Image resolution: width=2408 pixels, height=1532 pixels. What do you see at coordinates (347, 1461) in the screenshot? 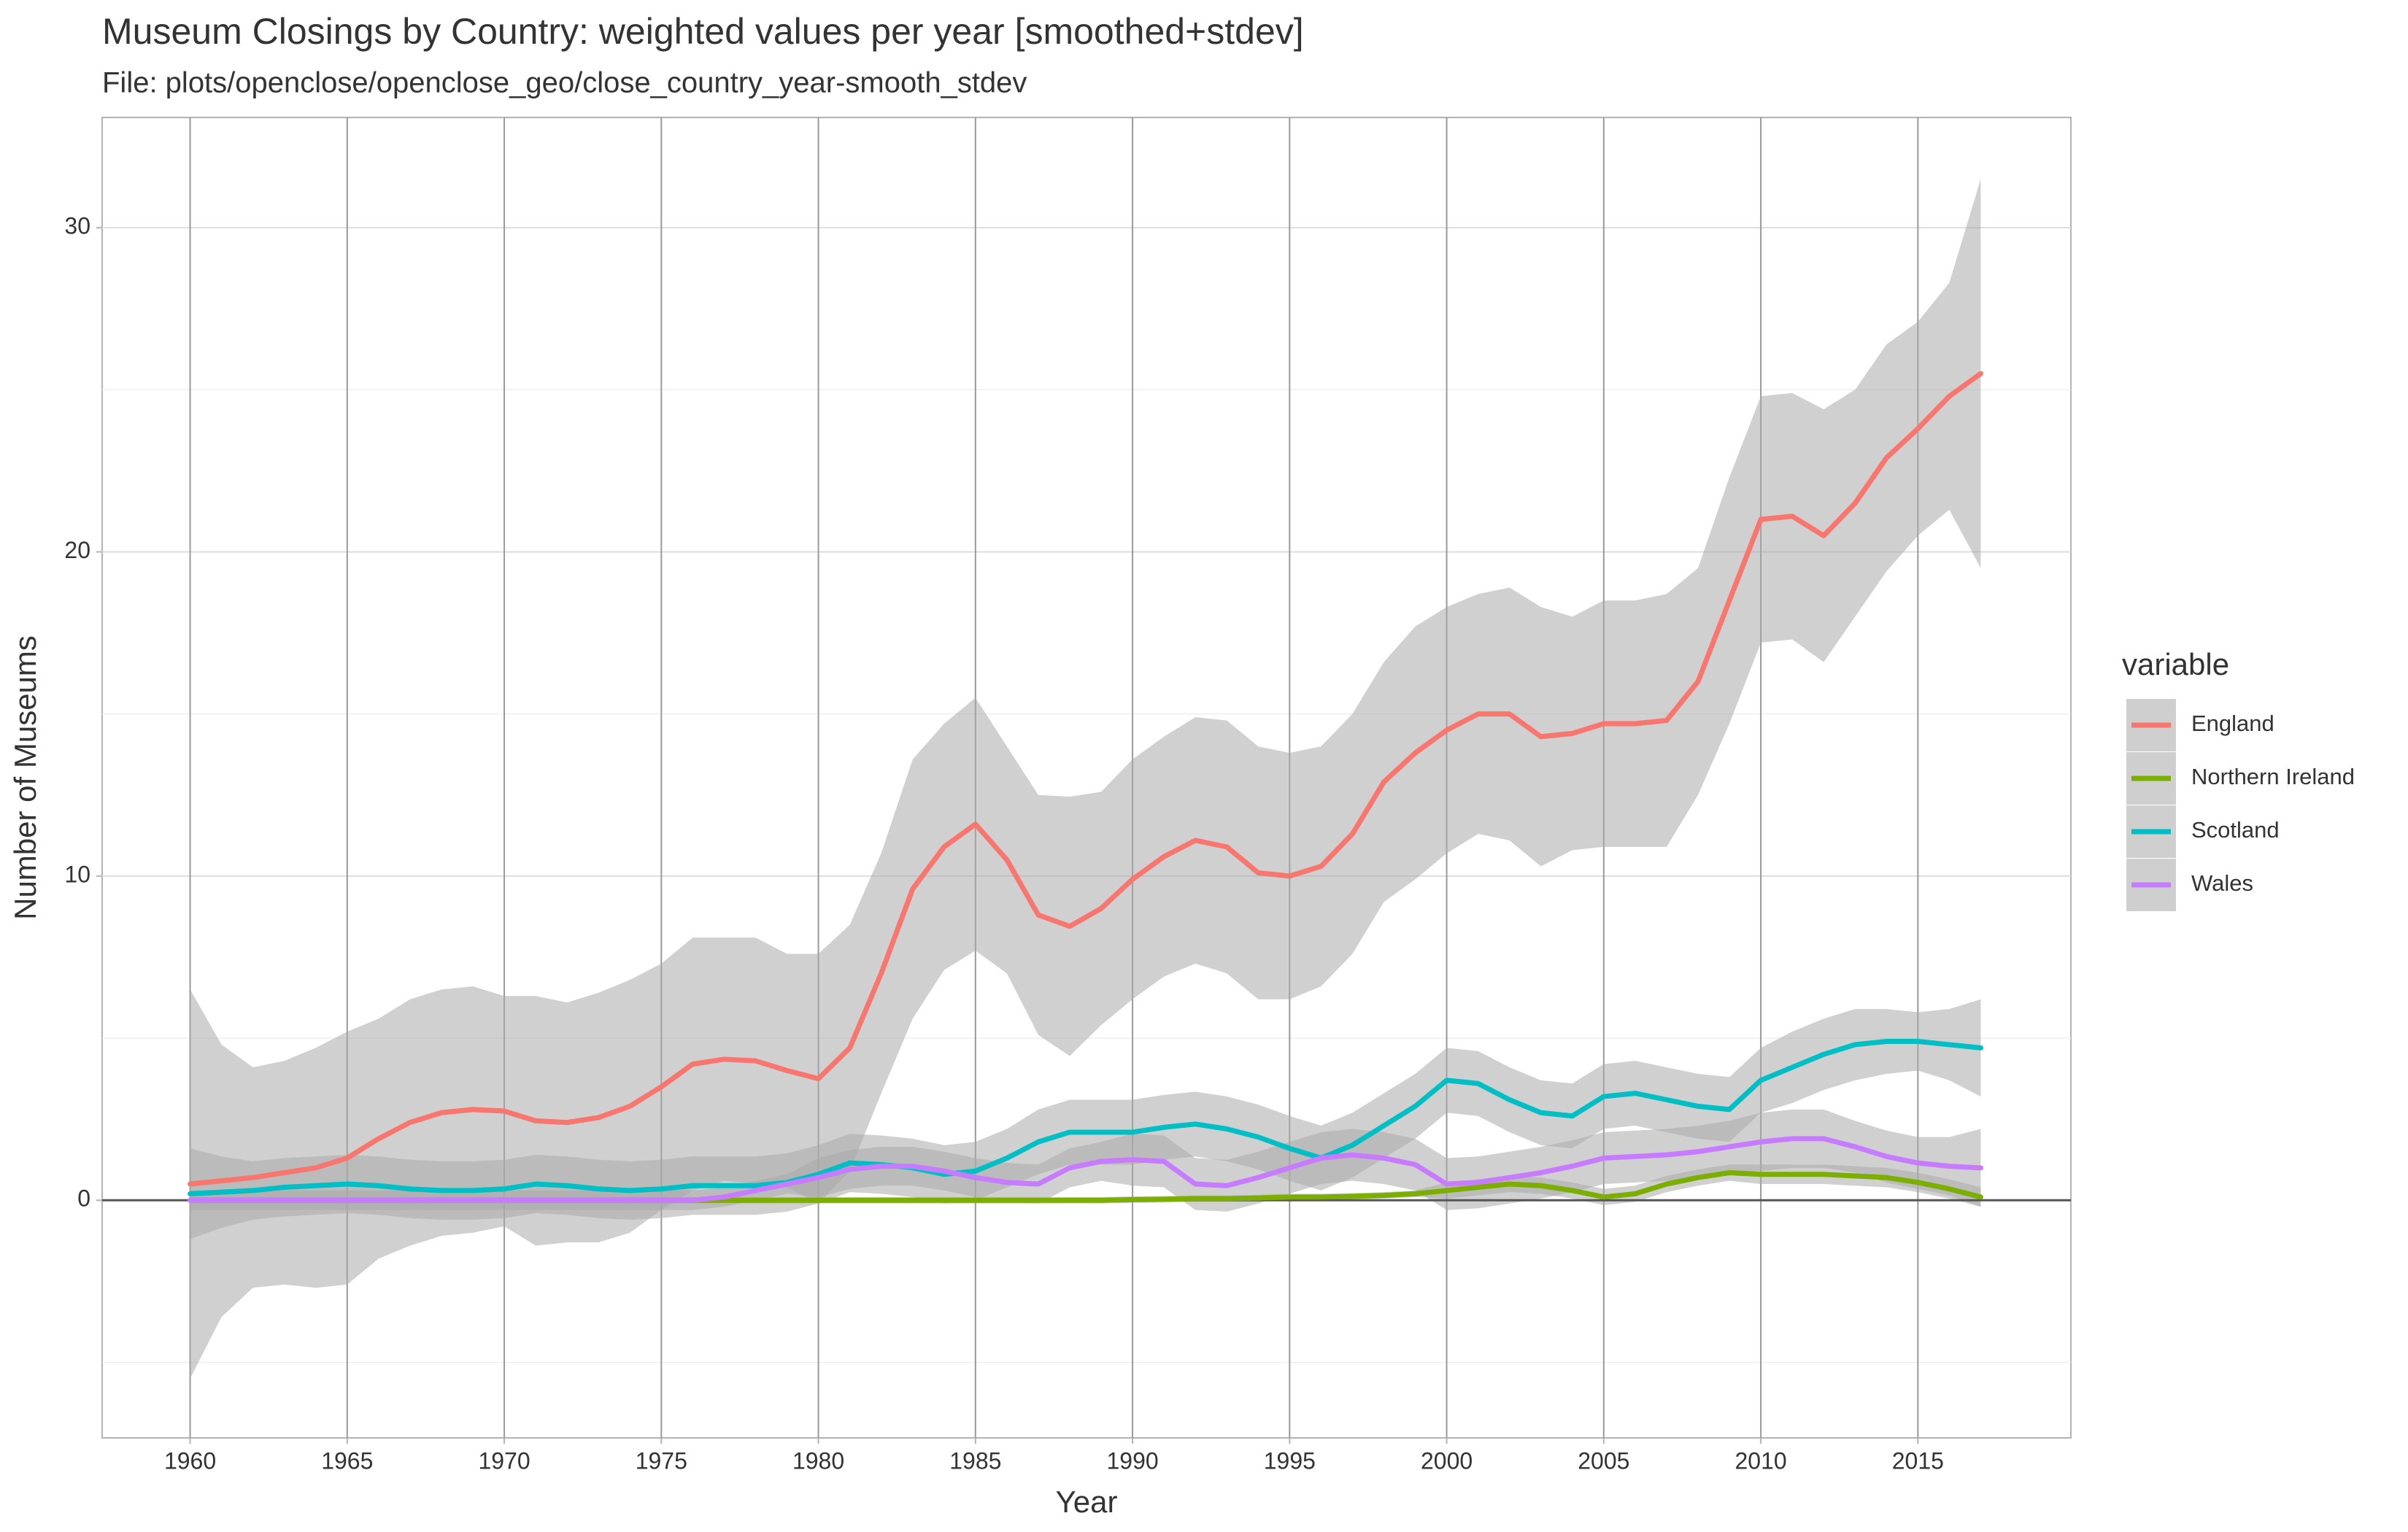
I see `x-tick-label: 1965` at bounding box center [347, 1461].